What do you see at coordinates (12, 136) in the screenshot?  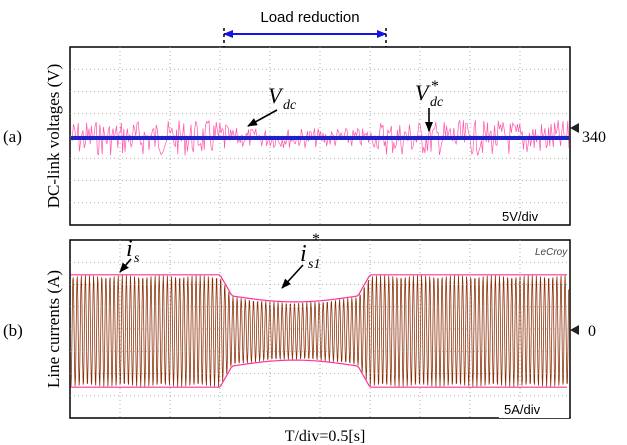 I see `panel-a-tag: (a)` at bounding box center [12, 136].